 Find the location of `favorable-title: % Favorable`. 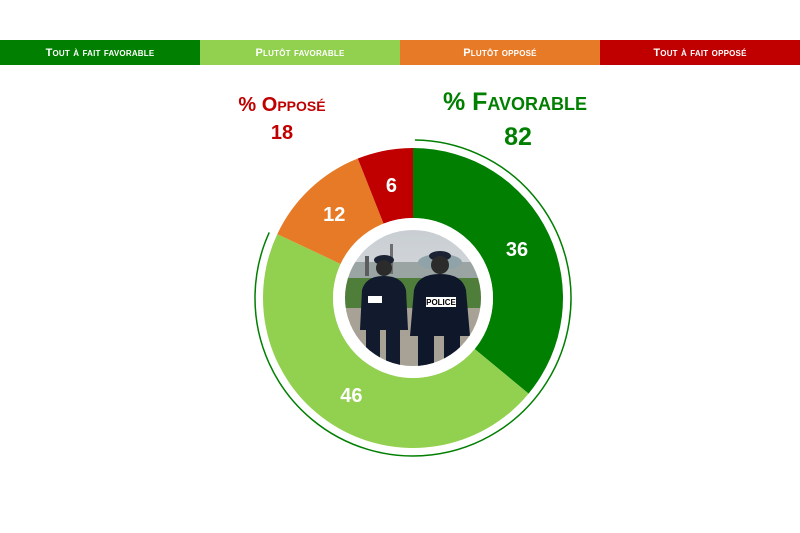

favorable-title: % Favorable is located at coordinates (515, 102).